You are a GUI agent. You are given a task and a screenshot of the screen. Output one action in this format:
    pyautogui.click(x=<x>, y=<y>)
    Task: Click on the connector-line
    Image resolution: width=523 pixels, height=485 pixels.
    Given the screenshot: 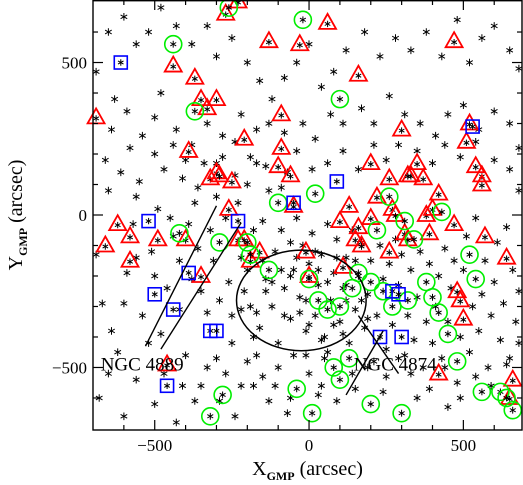 What is the action you would take?
    pyautogui.click(x=181, y=276)
    